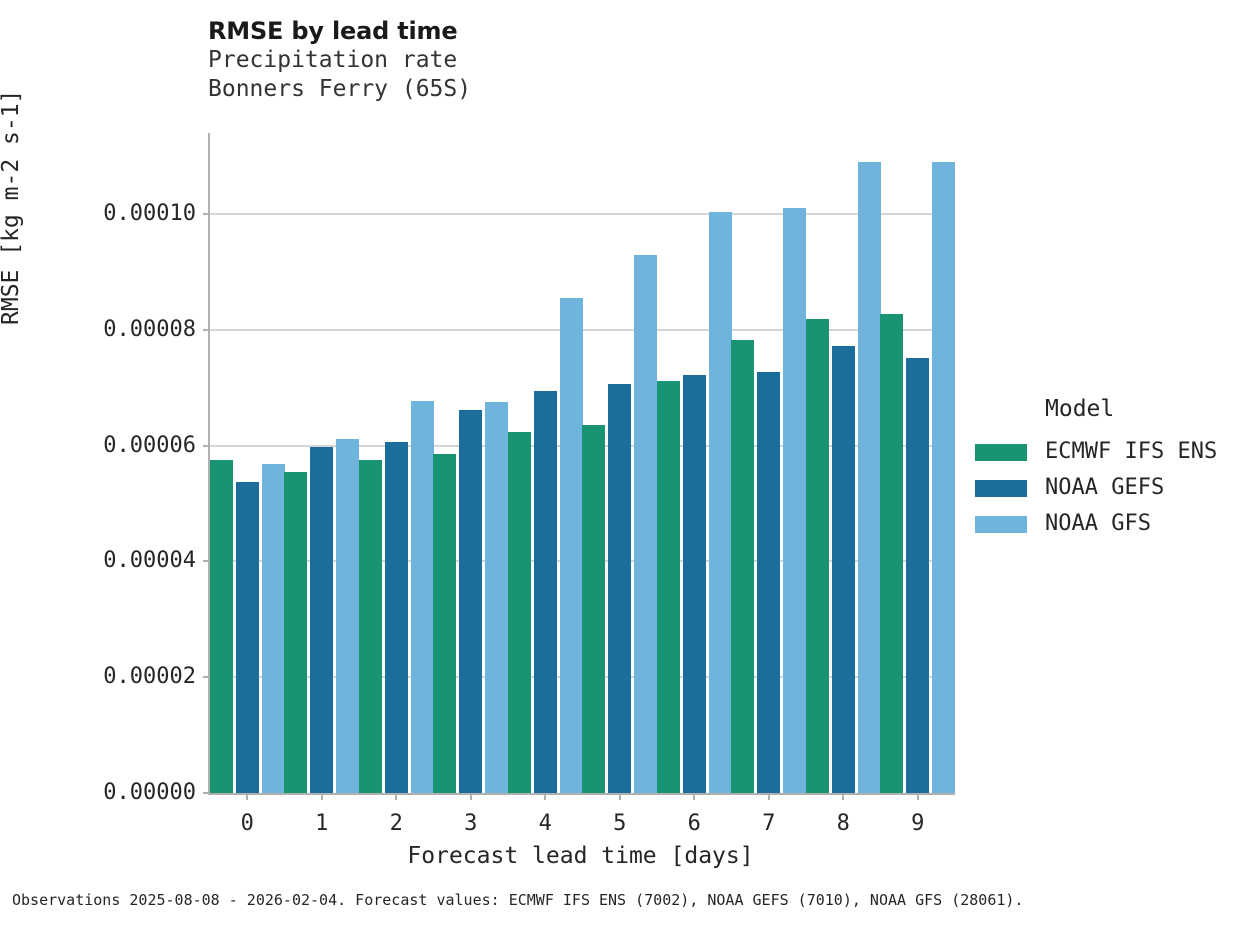 This screenshot has height=928, width=1250. I want to click on page-title: RMSE by lead time, so click(333, 31).